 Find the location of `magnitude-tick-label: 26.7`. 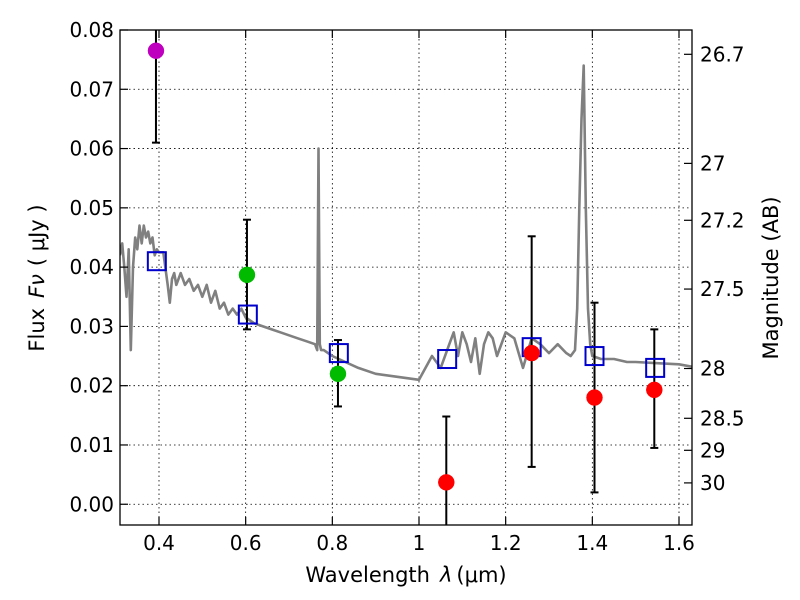

magnitude-tick-label: 26.7 is located at coordinates (722, 54).